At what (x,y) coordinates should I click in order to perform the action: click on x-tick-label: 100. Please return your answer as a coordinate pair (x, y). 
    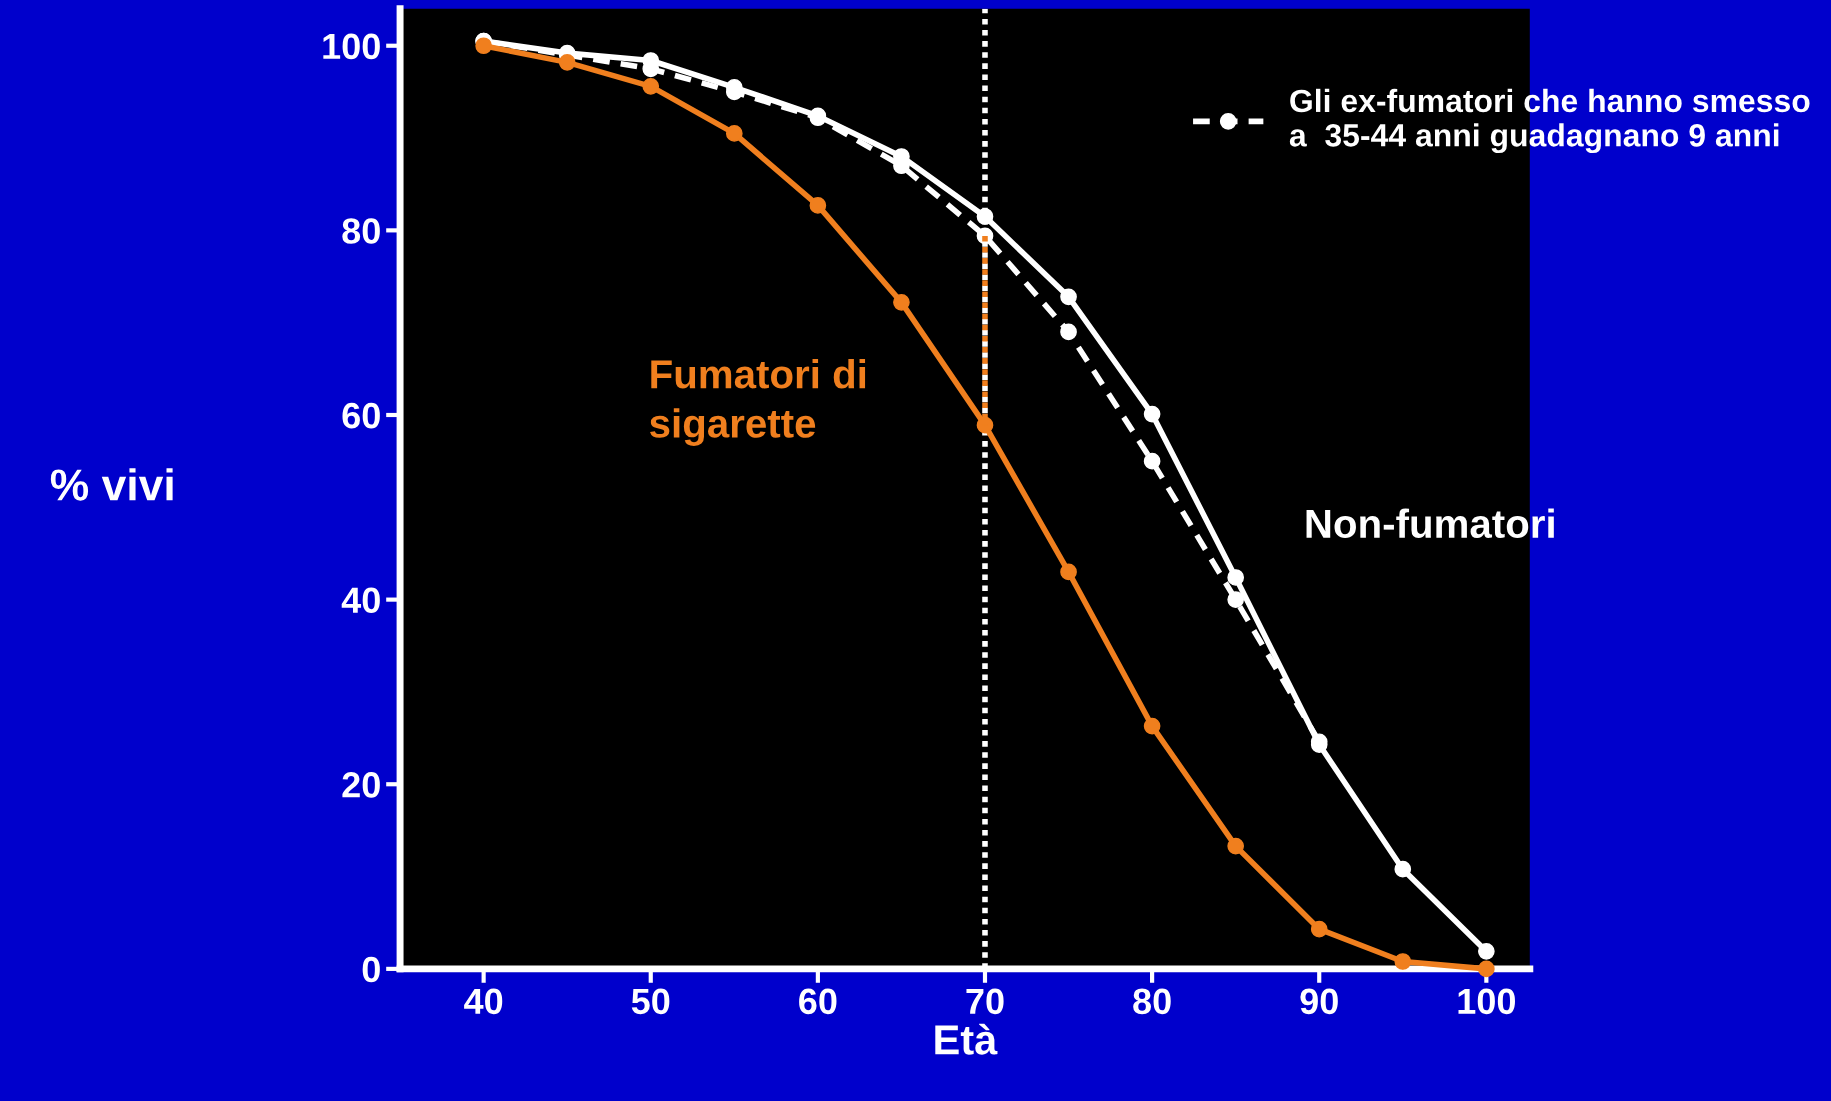
    Looking at the image, I should click on (1486, 1001).